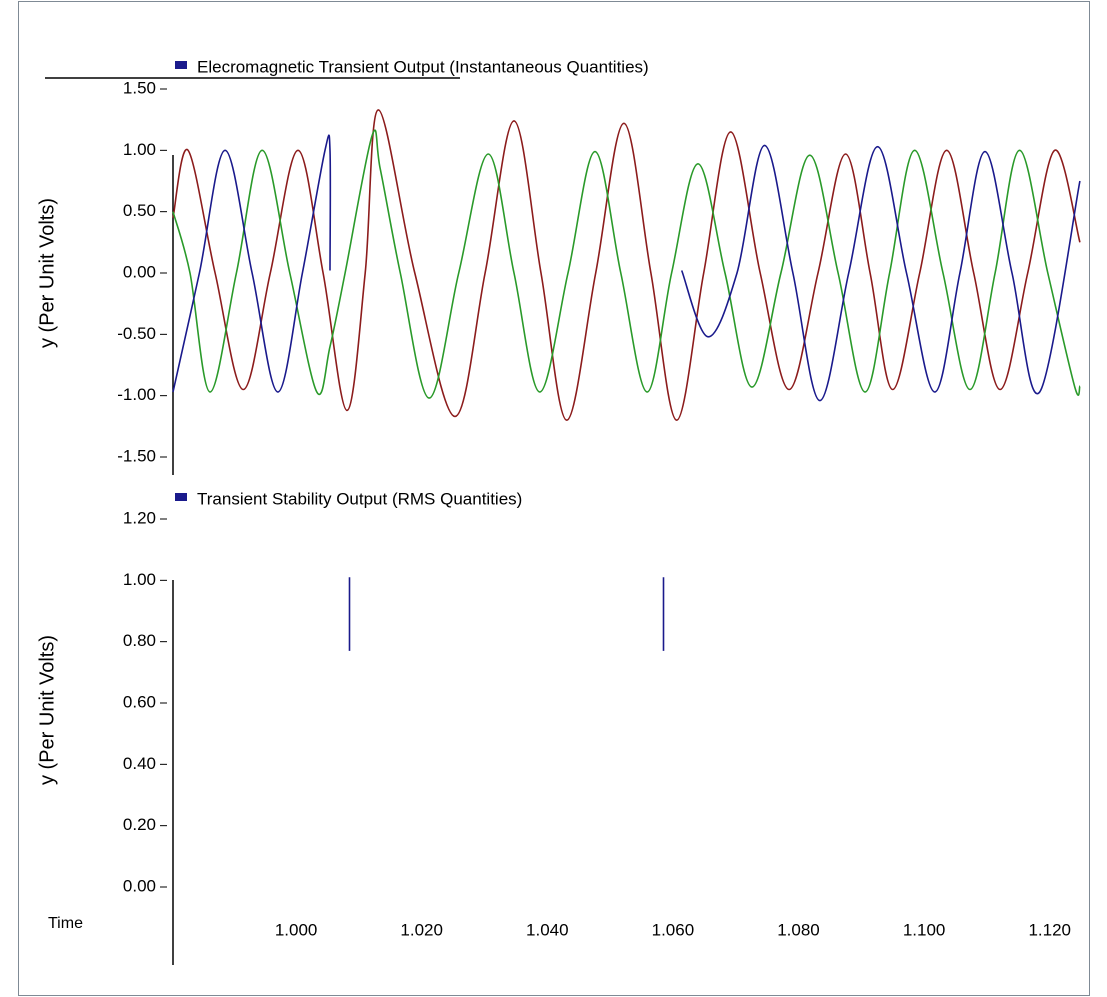  I want to click on x-tick-label: 1.100, so click(924, 929).